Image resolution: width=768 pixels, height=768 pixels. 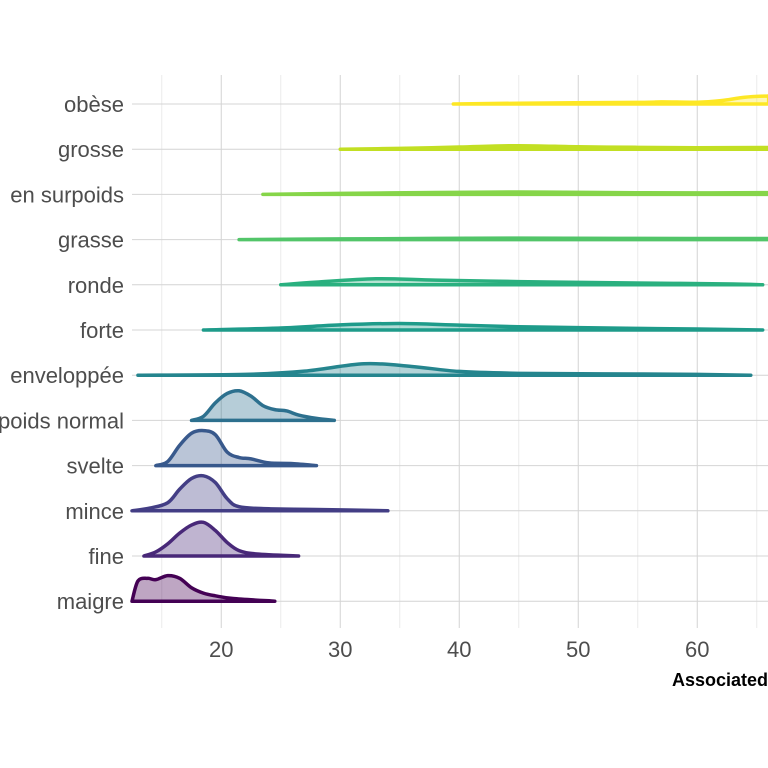 I want to click on ridge-fill-mince, so click(x=260, y=493).